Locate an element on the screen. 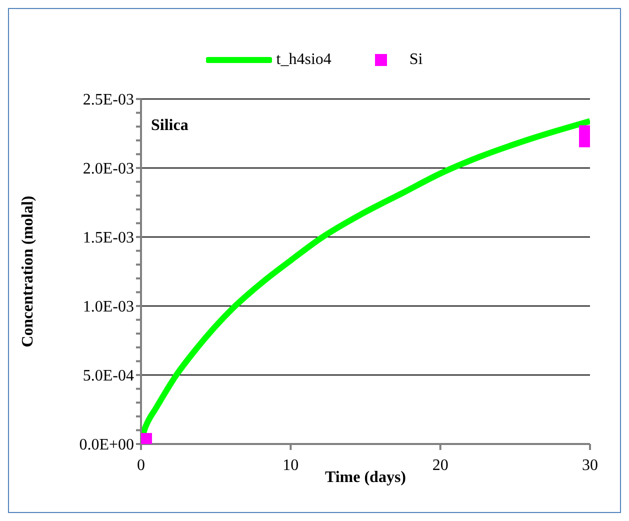 The image size is (629, 521). x-tick-label: 20 is located at coordinates (440, 465).